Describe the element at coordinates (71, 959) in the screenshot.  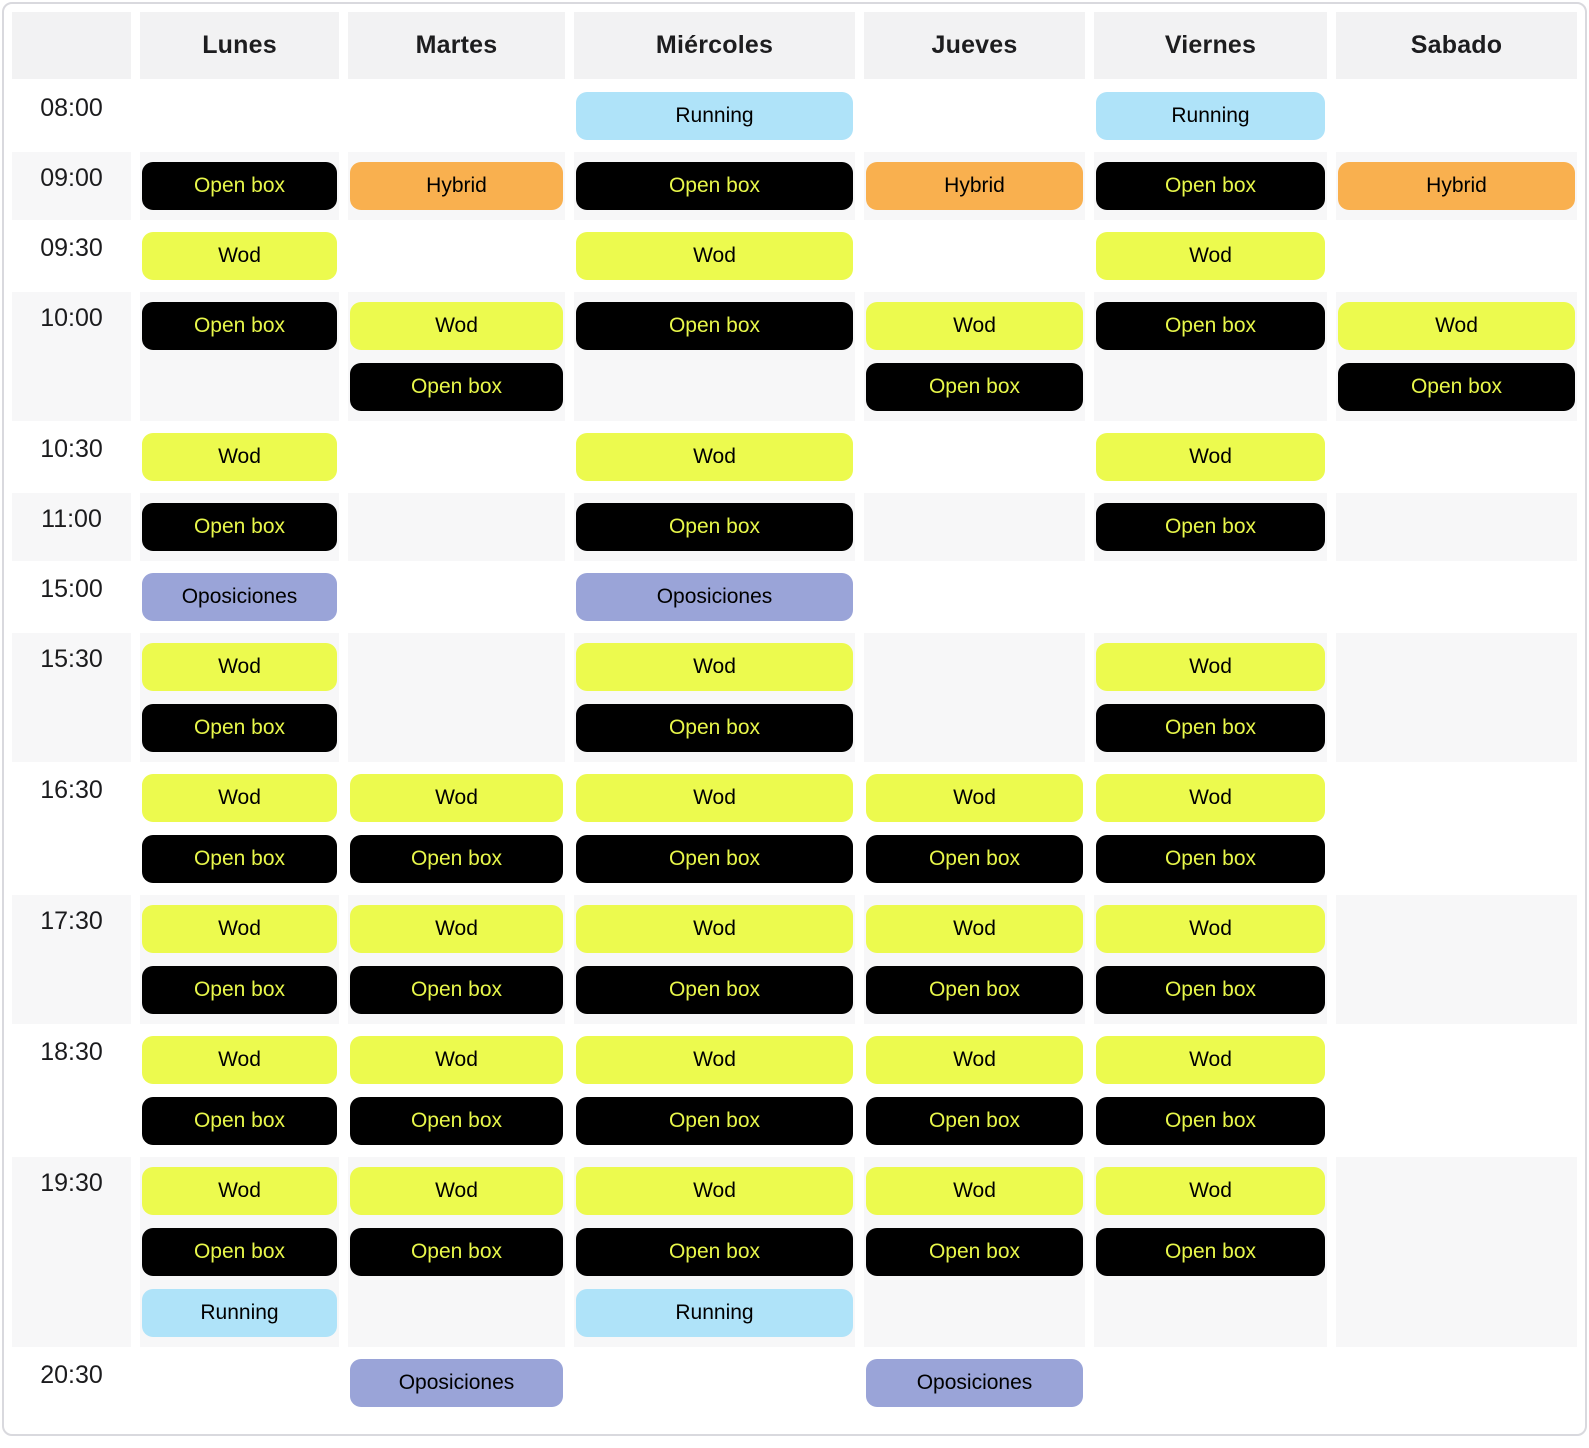
I see `time-label: 17:30` at that location.